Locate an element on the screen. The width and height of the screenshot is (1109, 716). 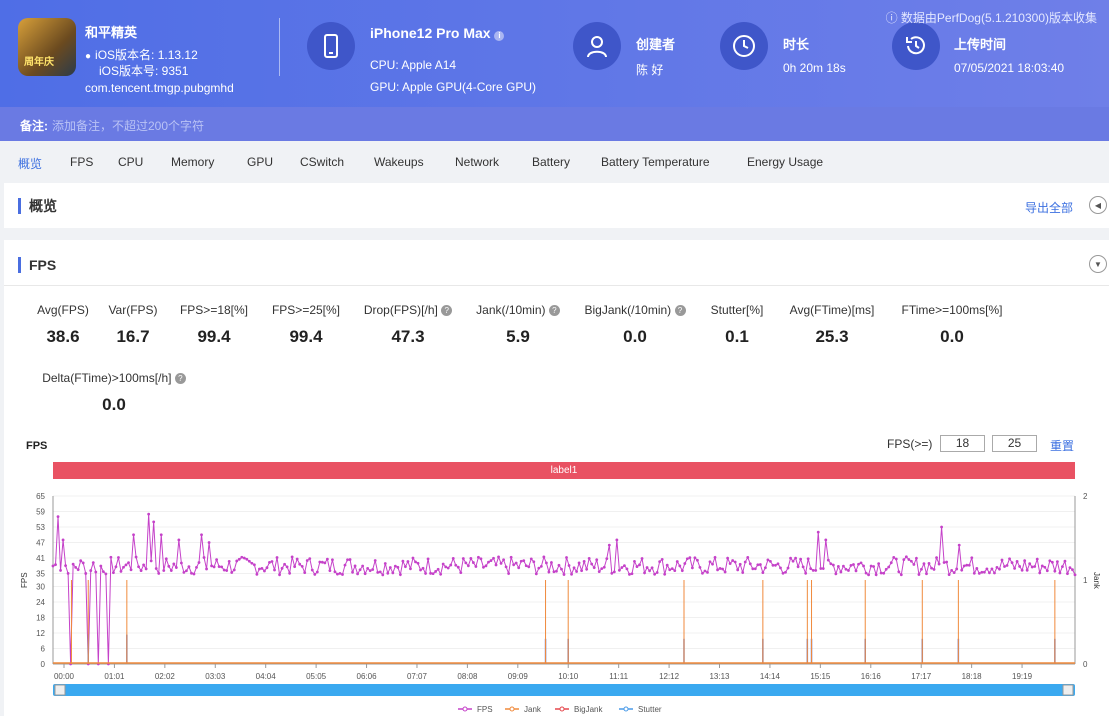
tab-battery-temperature: Battery Temperature is located at coordinates (655, 162).